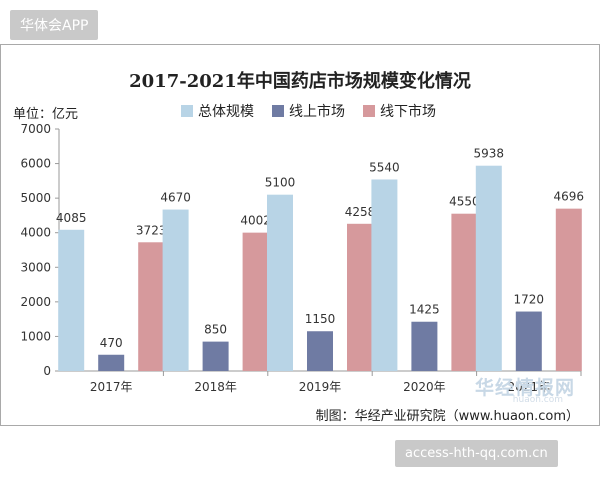  What do you see at coordinates (529, 387) in the screenshot?
I see `x-tick-label: 2021年` at bounding box center [529, 387].